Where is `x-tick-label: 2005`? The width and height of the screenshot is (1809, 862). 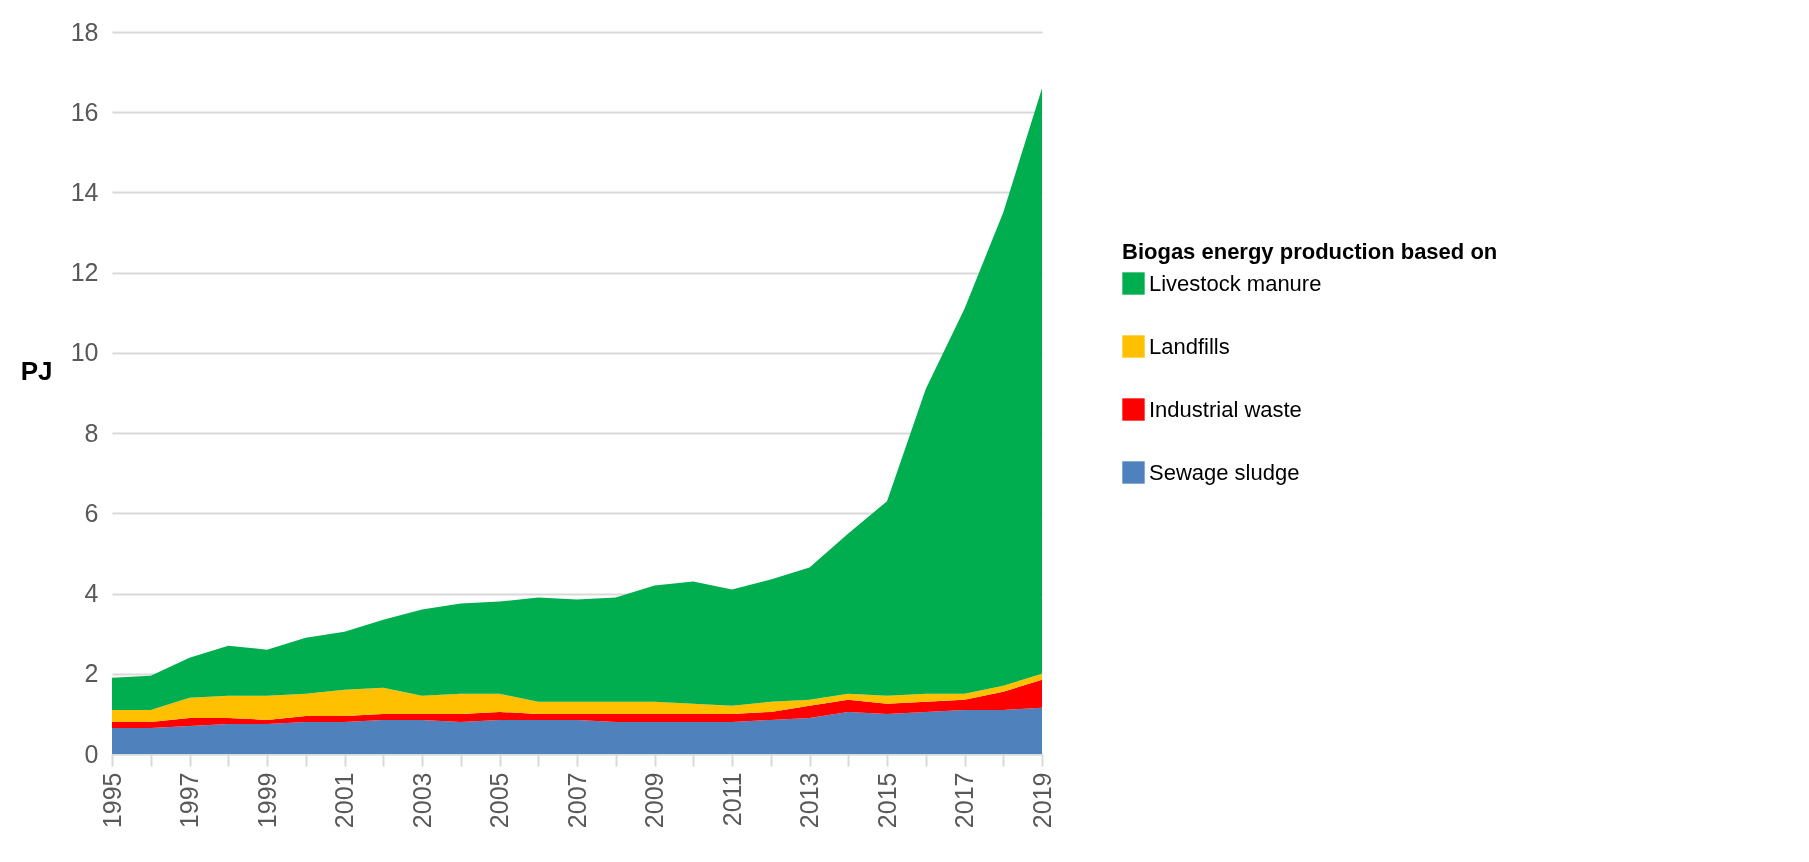
x-tick-label: 2005 is located at coordinates (499, 800).